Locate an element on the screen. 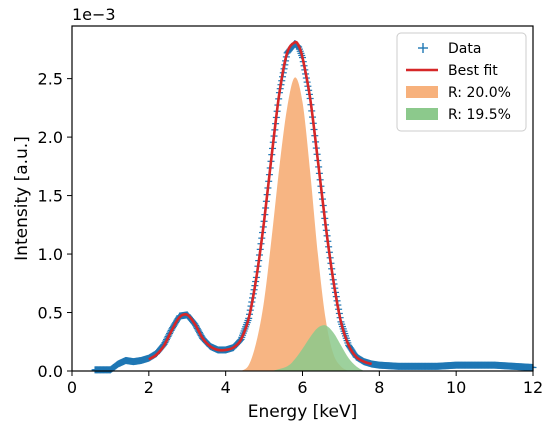  x-tick-label: 0 is located at coordinates (72, 387).